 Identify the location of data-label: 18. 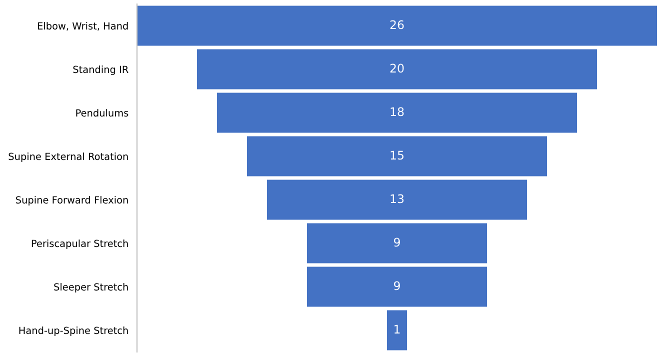
(397, 111).